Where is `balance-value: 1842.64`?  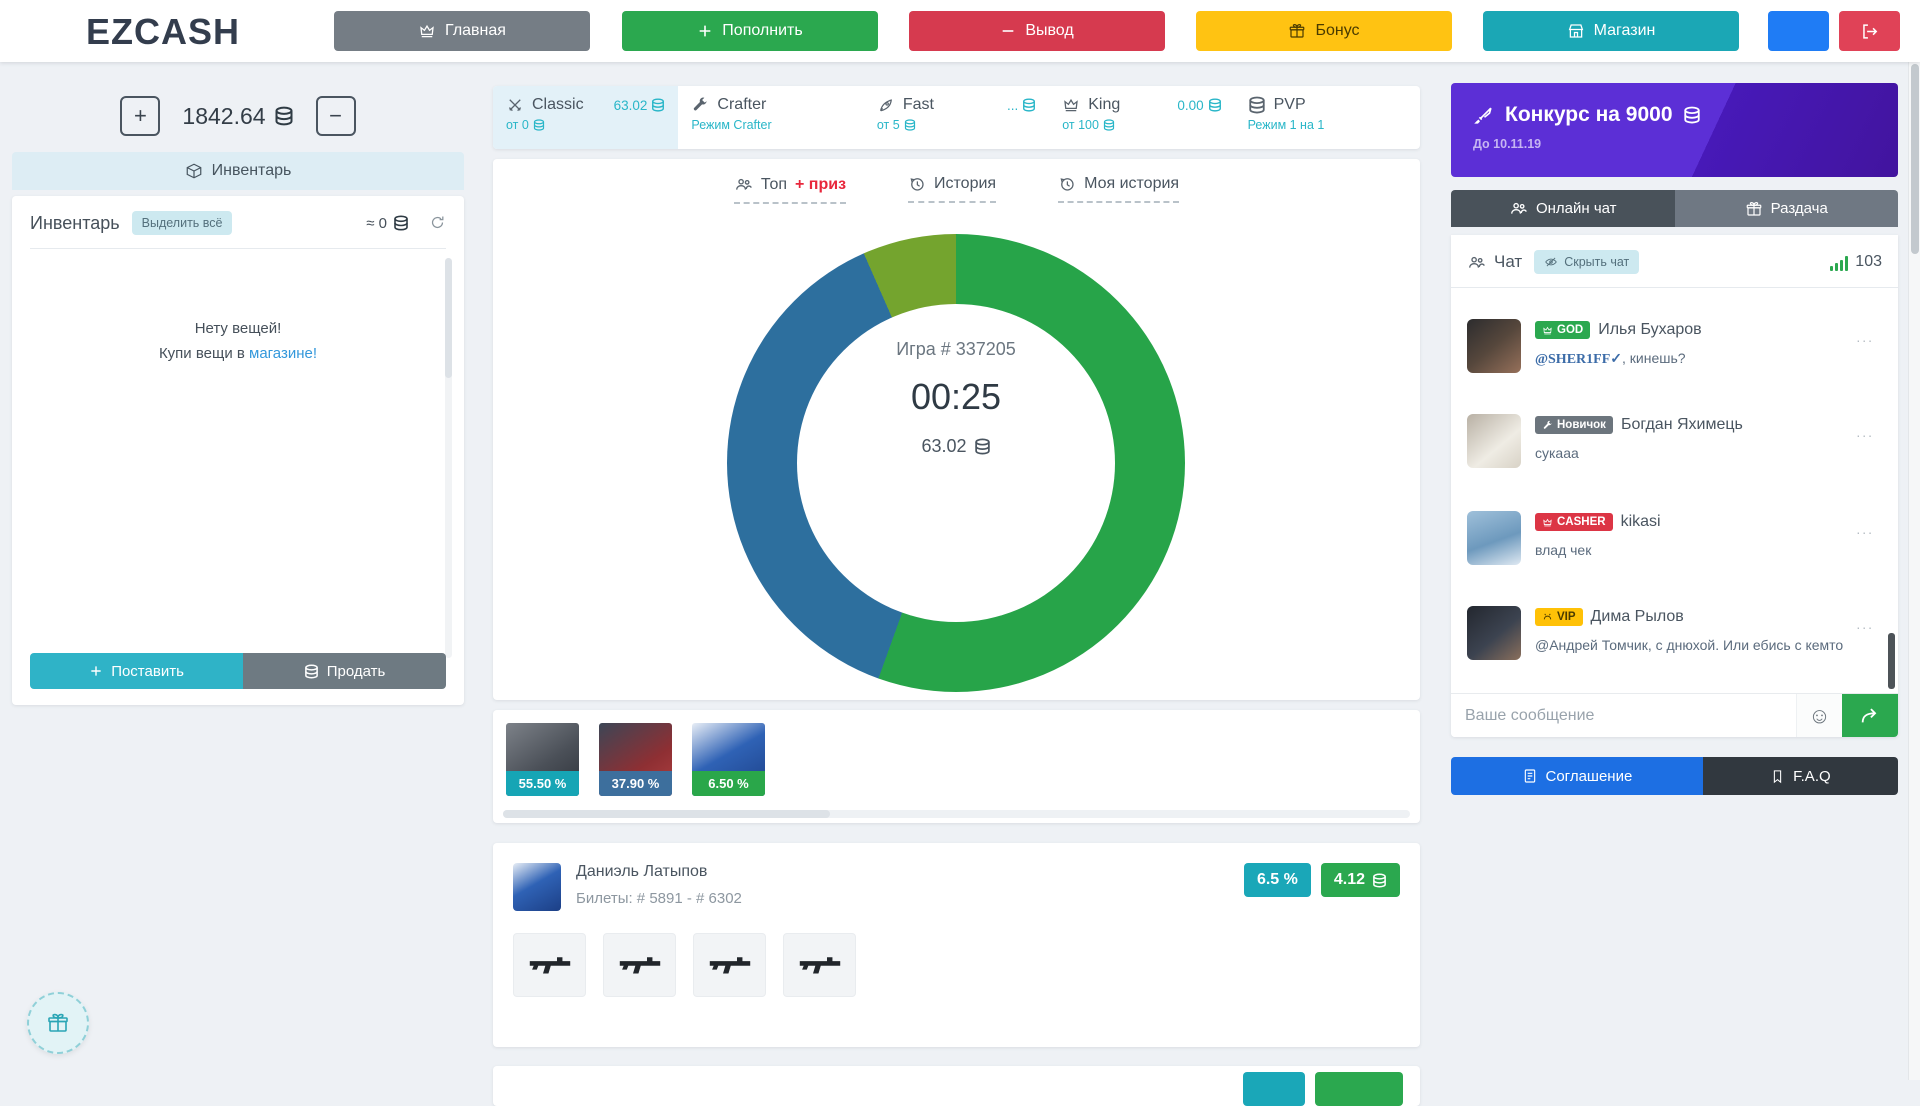 balance-value: 1842.64 is located at coordinates (237, 116).